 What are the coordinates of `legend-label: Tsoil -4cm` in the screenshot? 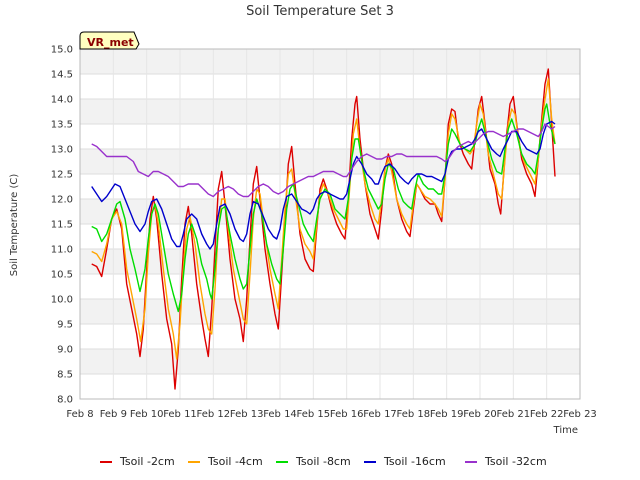 It's located at (235, 461).